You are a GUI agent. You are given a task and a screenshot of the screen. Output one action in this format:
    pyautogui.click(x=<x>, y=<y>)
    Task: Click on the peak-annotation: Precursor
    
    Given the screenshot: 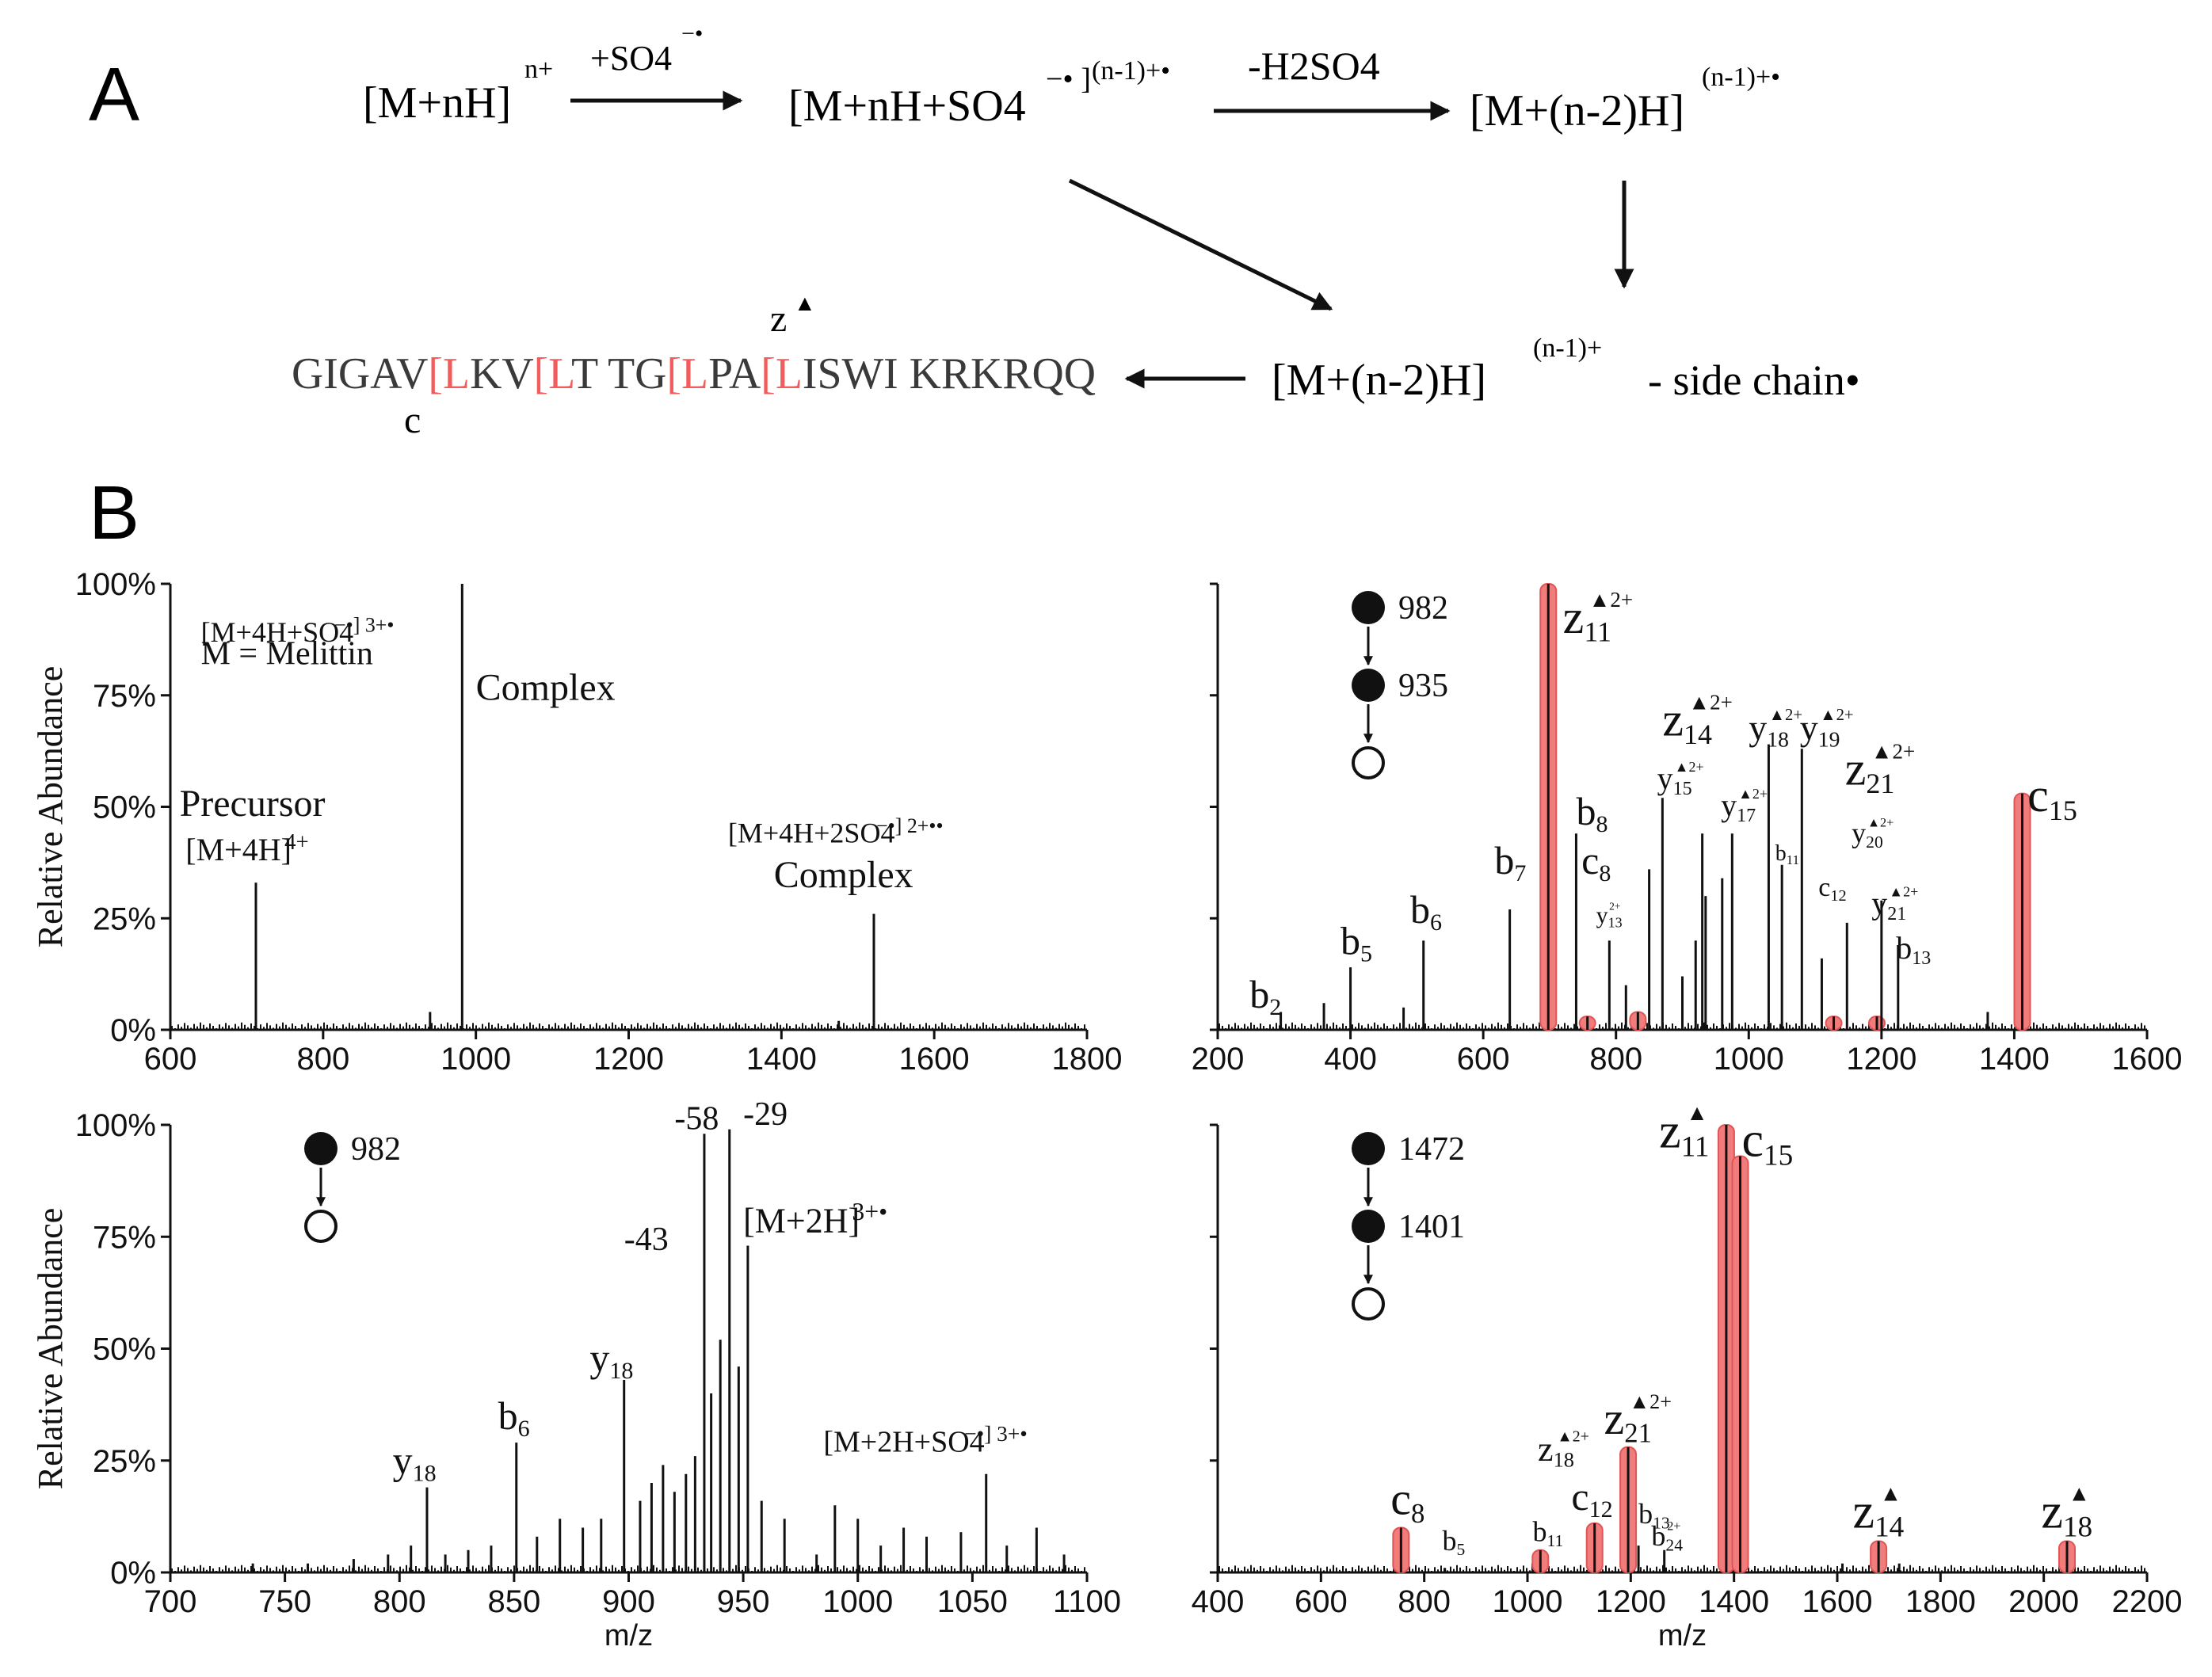 What is the action you would take?
    pyautogui.click(x=253, y=804)
    